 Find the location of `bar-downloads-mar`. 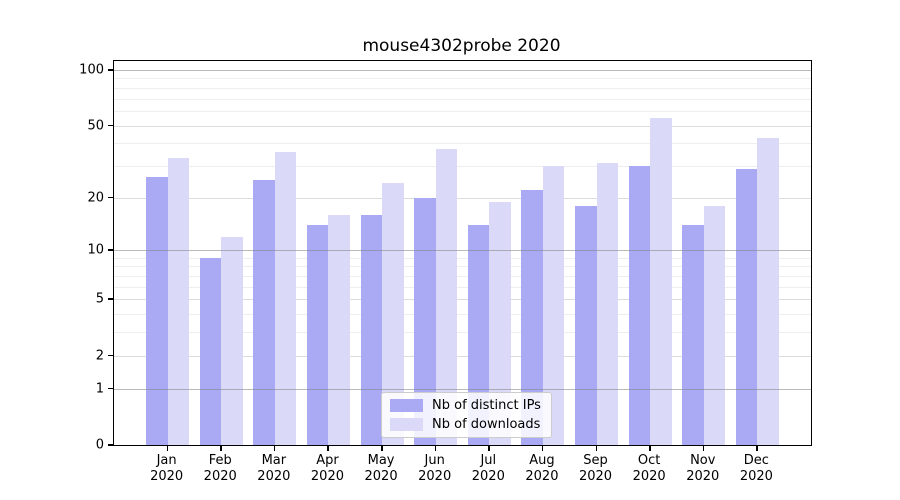

bar-downloads-mar is located at coordinates (285, 298).